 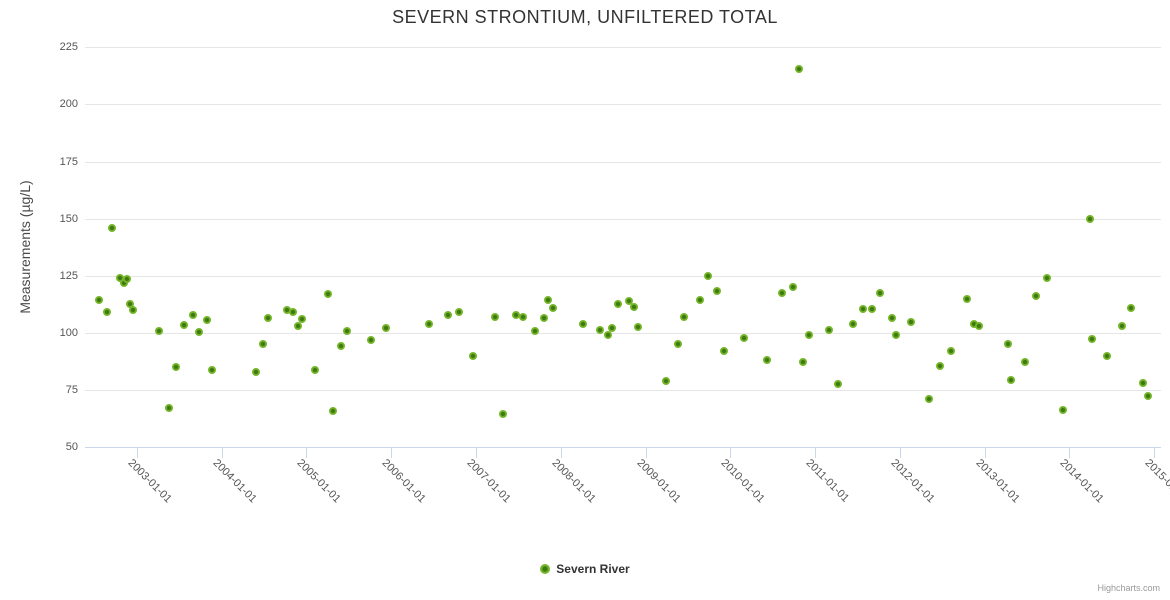 I want to click on highcharts-credit-link: Highcharts.com, so click(x=1128, y=588).